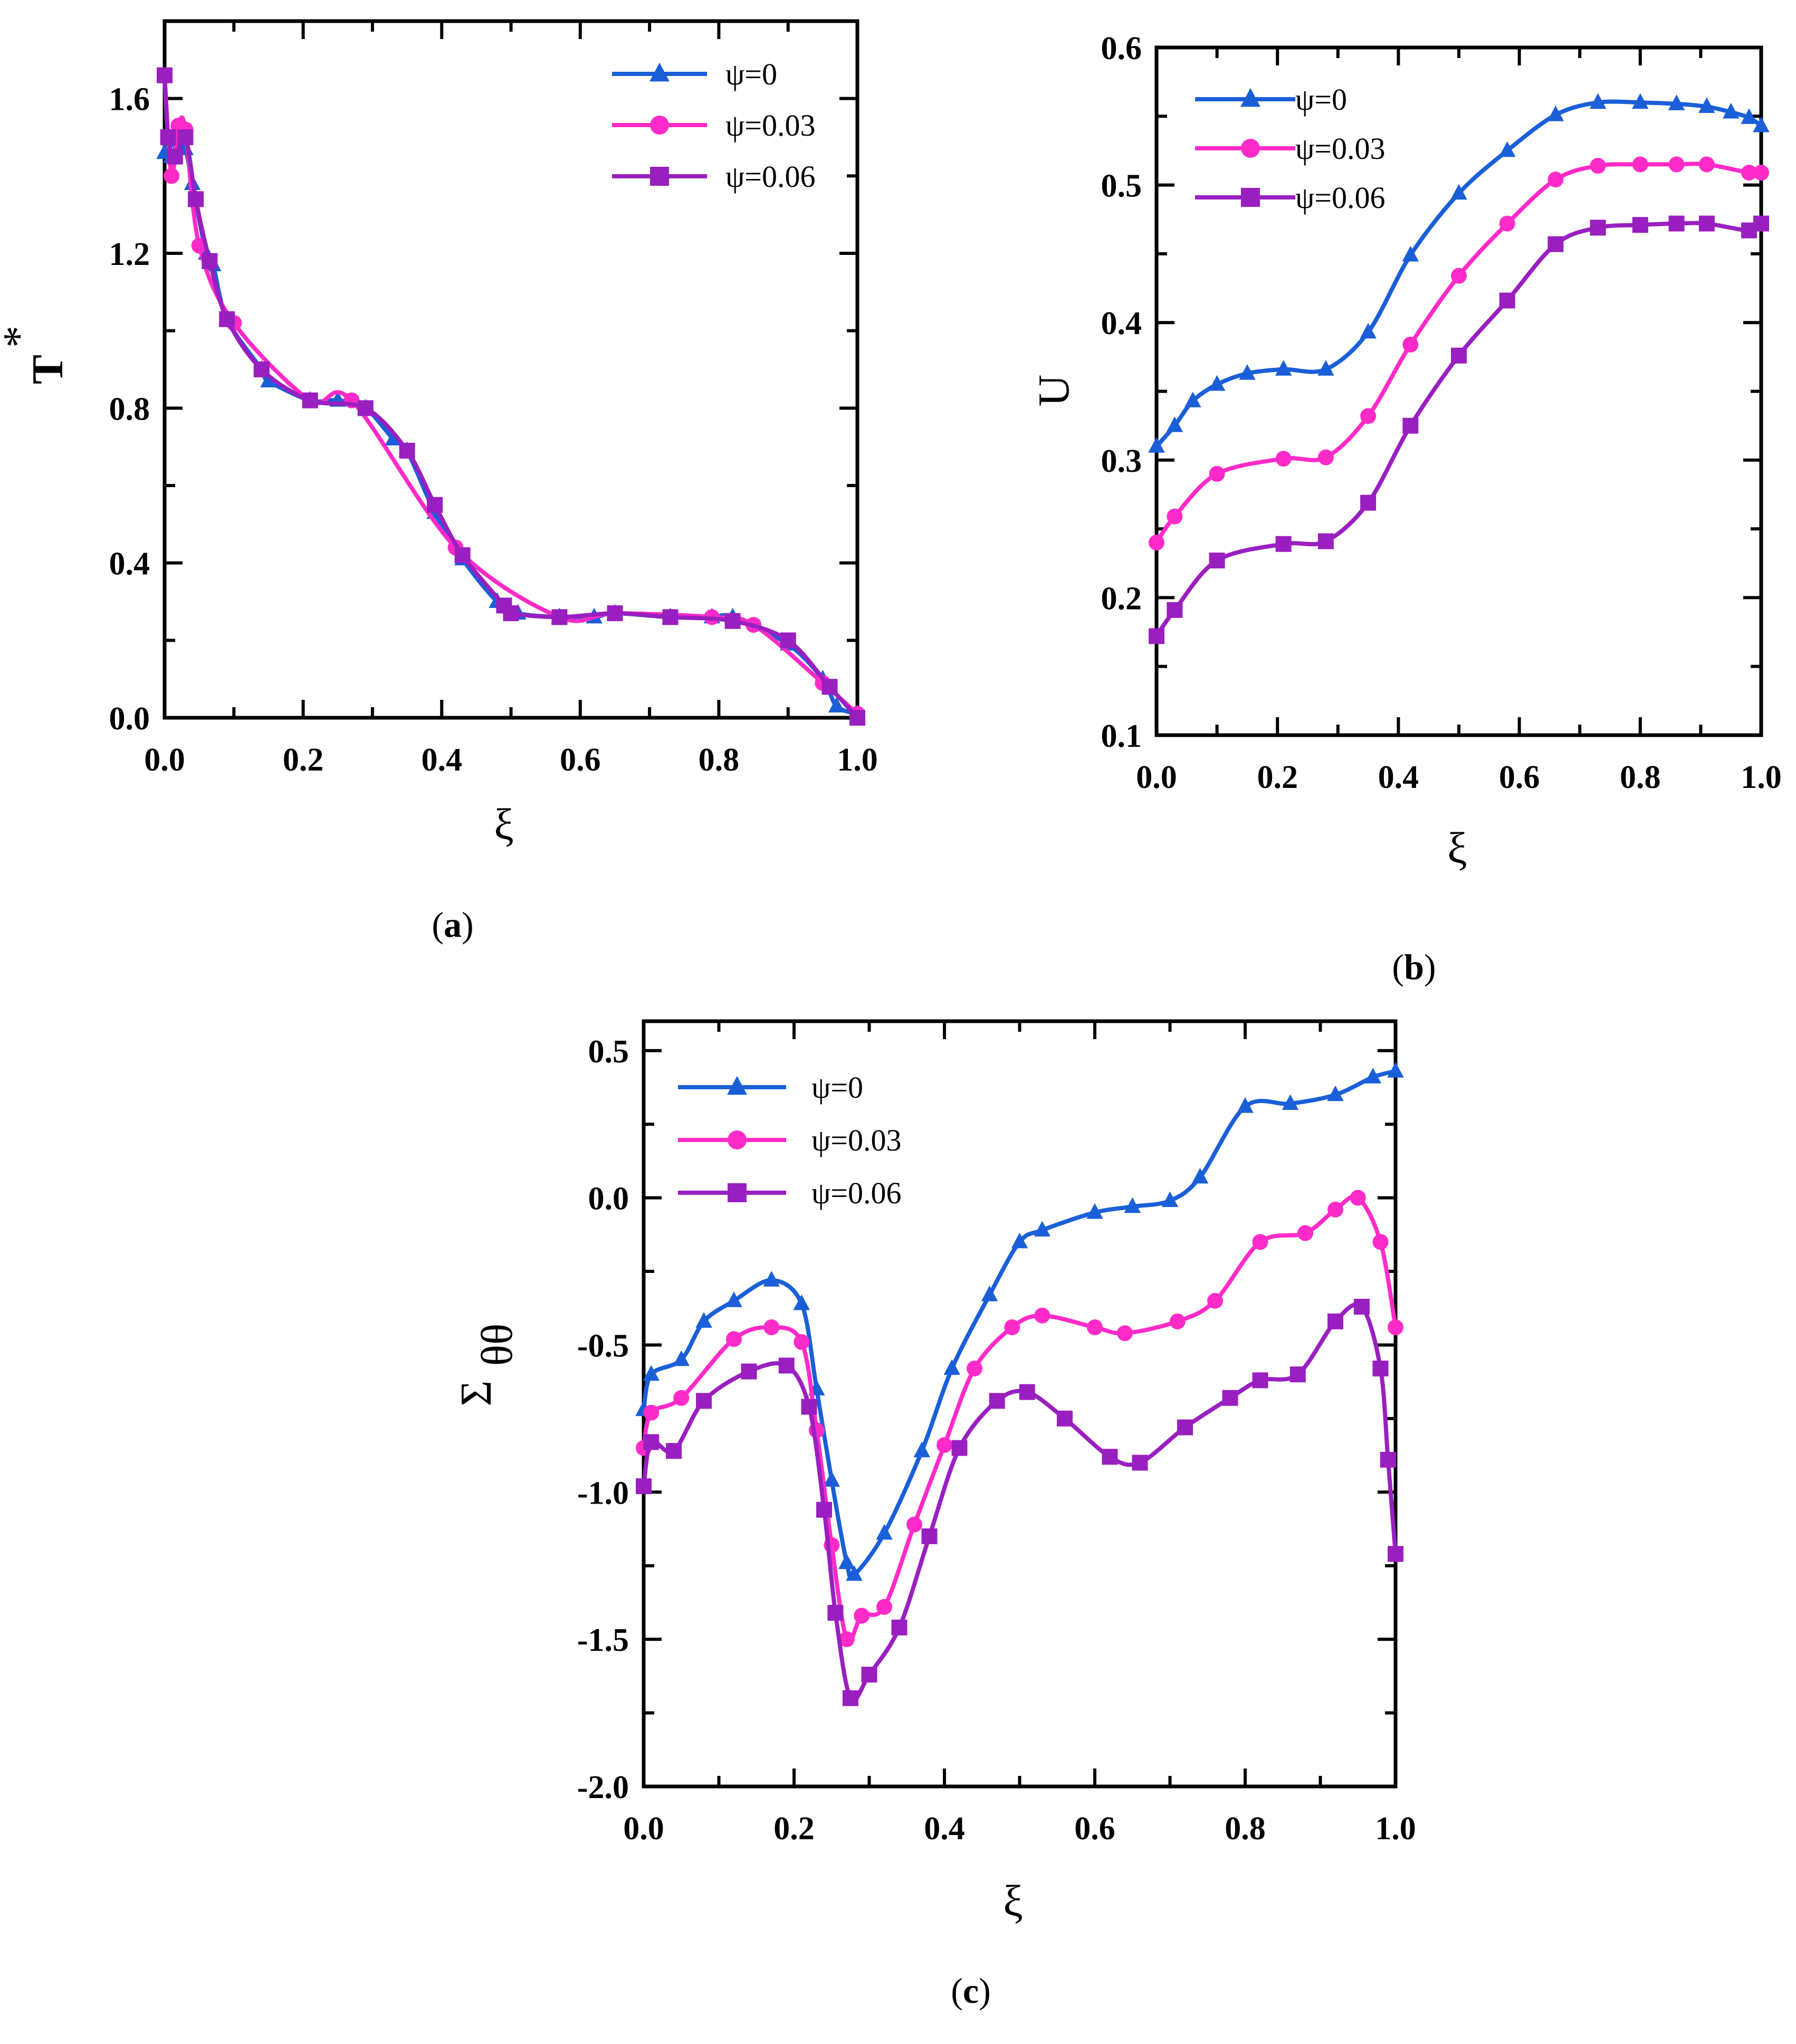 The image size is (1796, 2044). What do you see at coordinates (452, 925) in the screenshot?
I see `panel-caption: (a)` at bounding box center [452, 925].